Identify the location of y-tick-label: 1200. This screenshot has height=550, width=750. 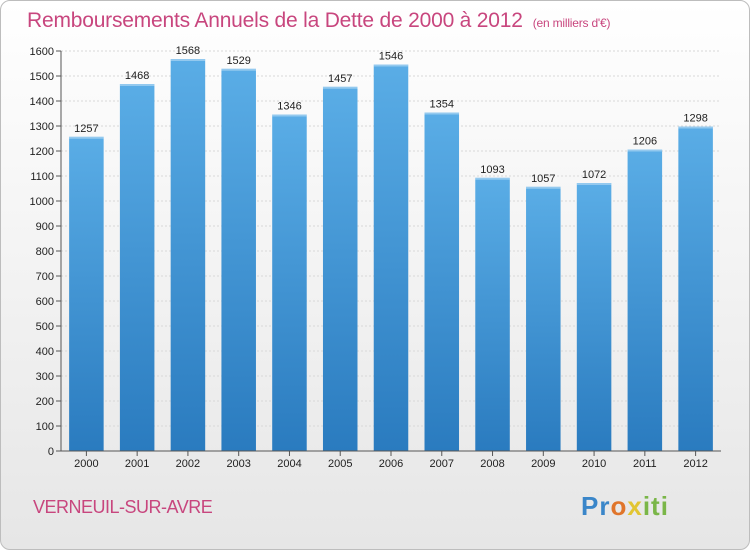
(42, 152).